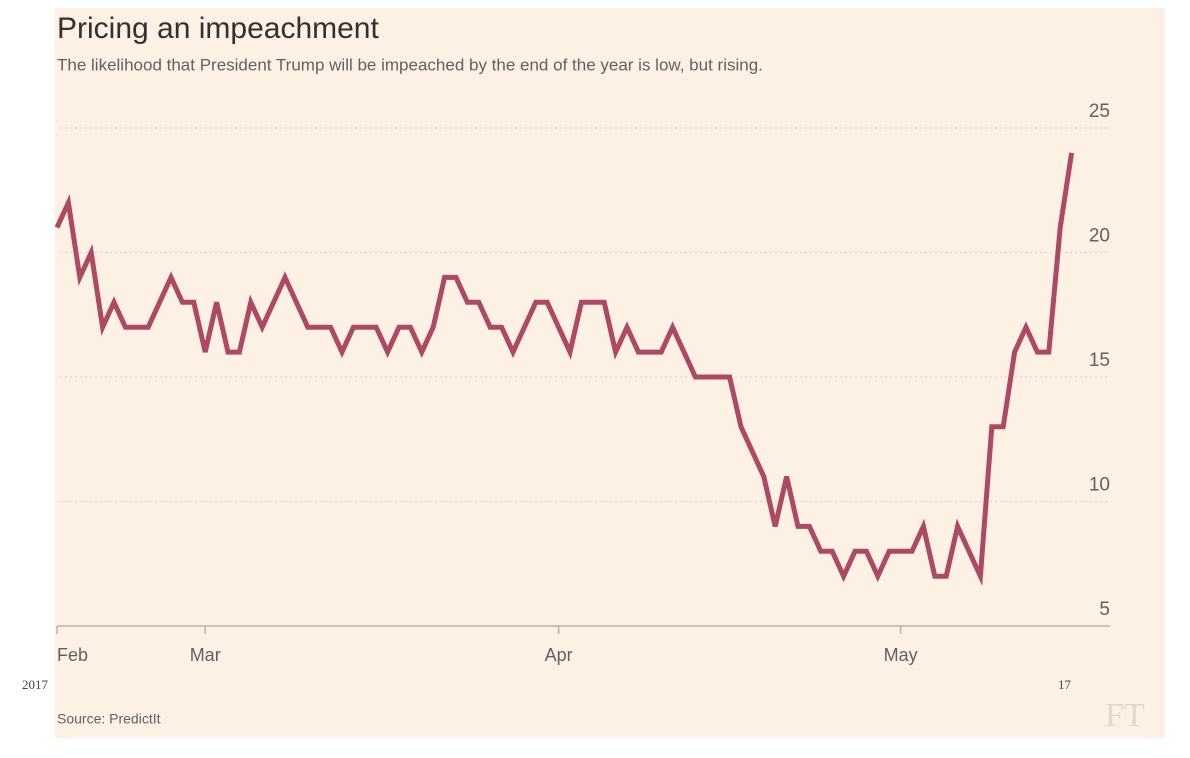  I want to click on chart-title: Pricing an impeachment, so click(218, 28).